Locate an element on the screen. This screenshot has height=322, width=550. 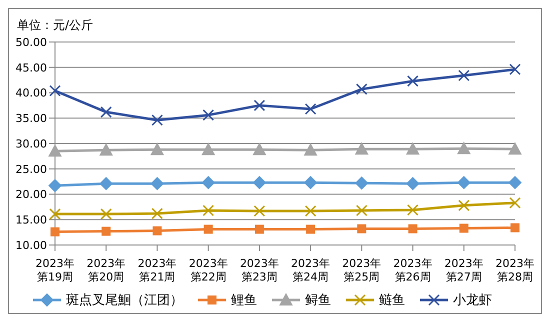
x-tick-label: 2023年第20周 is located at coordinates (106, 270).